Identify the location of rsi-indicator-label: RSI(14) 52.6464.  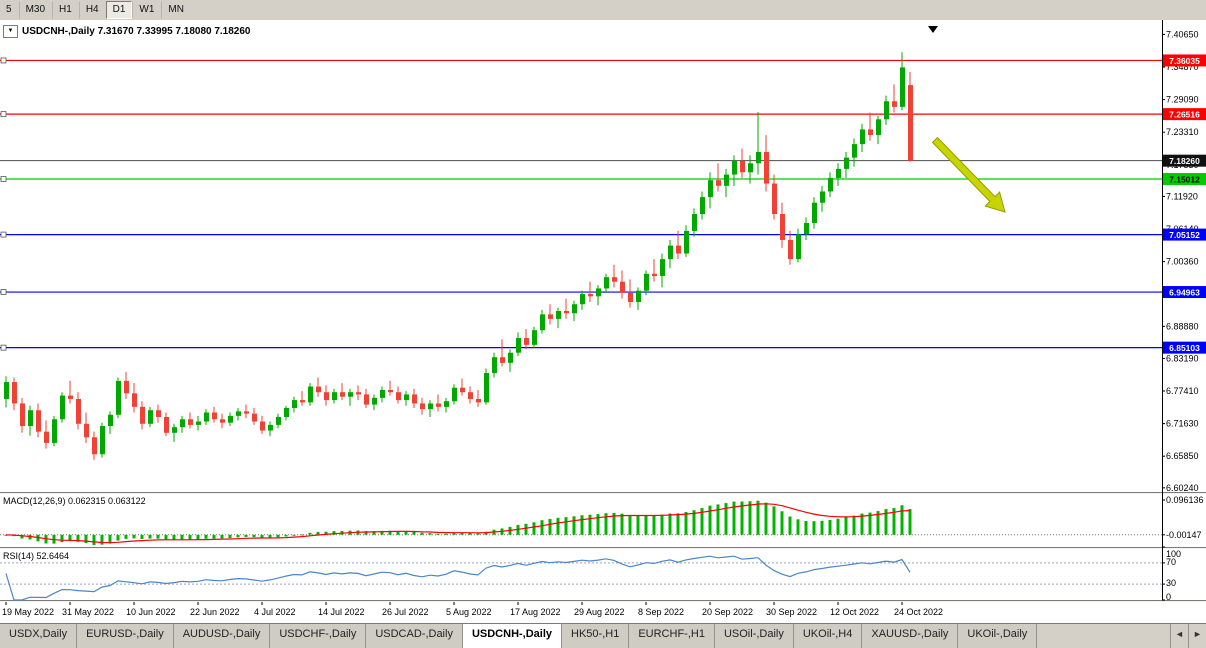
(36, 556).